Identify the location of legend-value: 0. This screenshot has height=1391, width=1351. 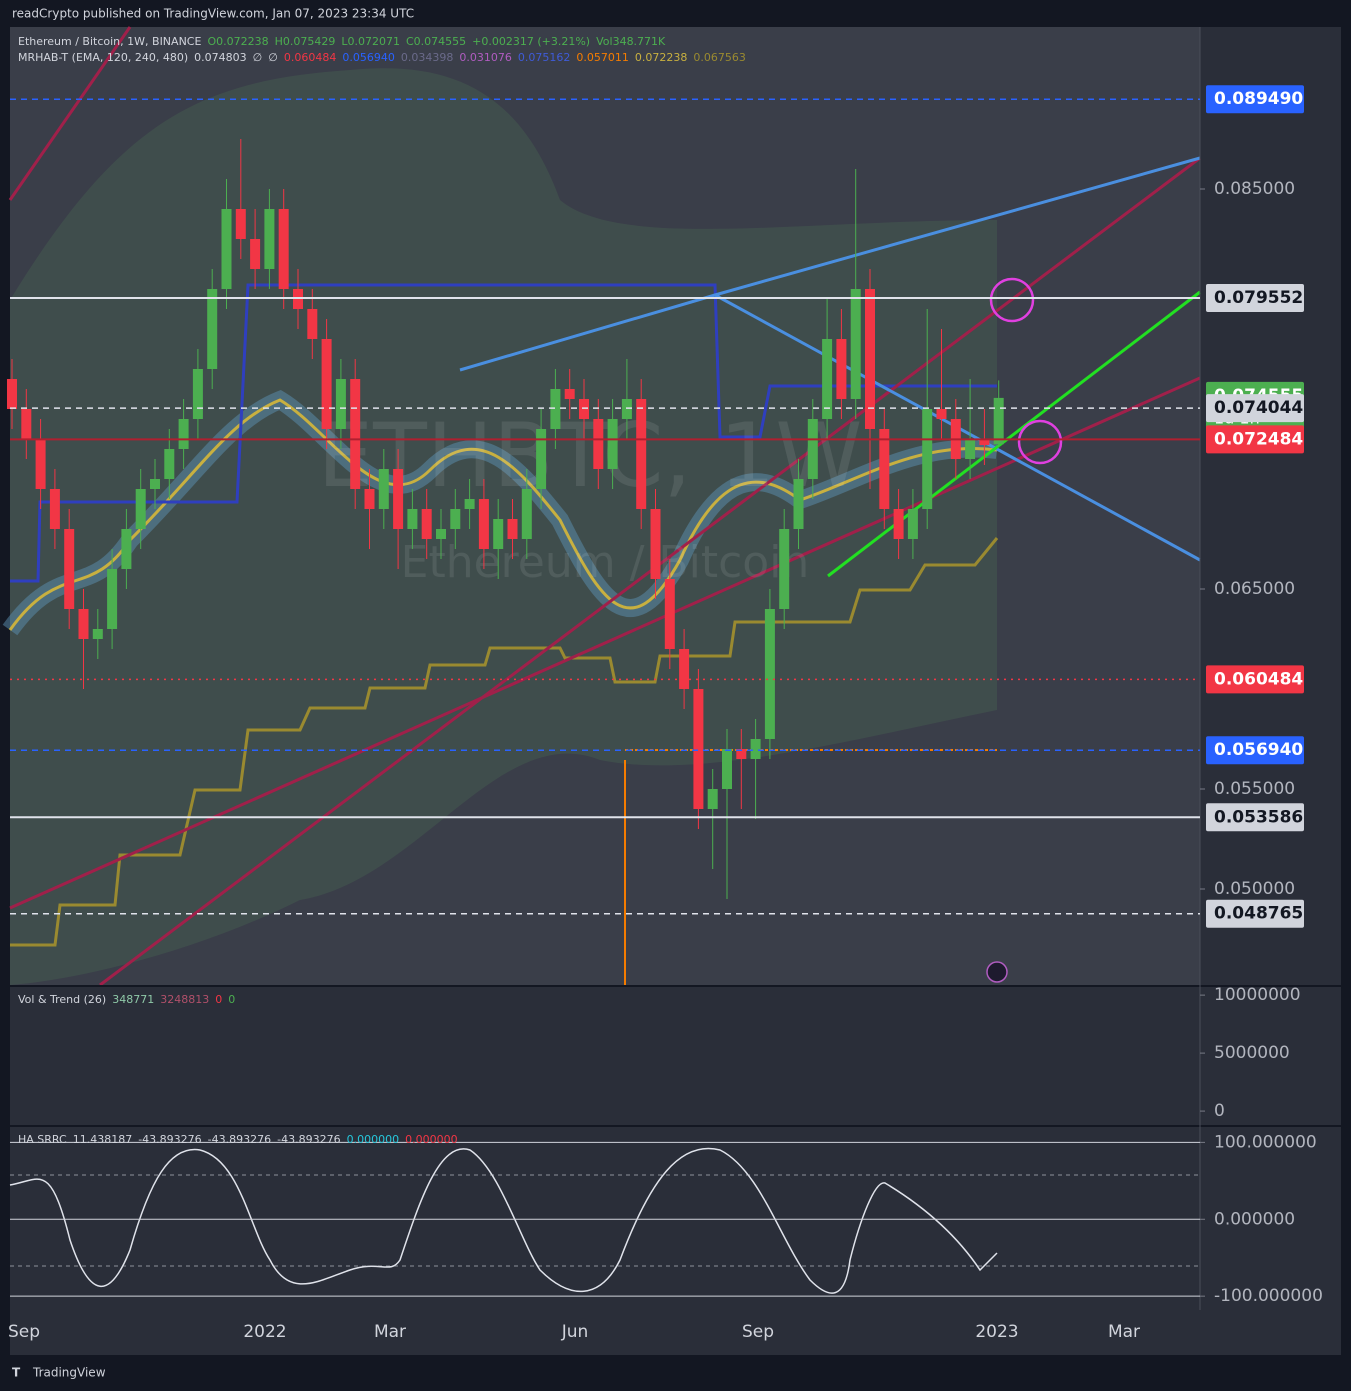
(232, 999).